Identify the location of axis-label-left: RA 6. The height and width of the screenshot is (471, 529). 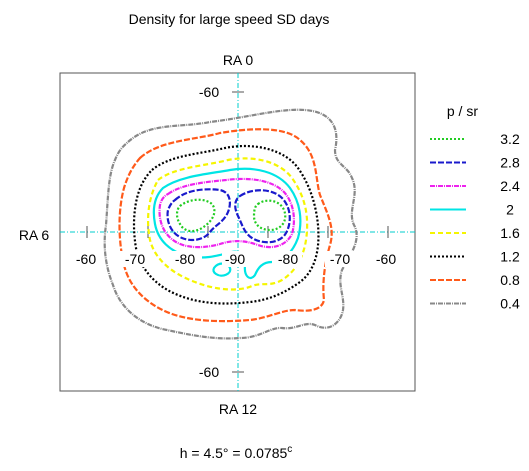
(34, 235).